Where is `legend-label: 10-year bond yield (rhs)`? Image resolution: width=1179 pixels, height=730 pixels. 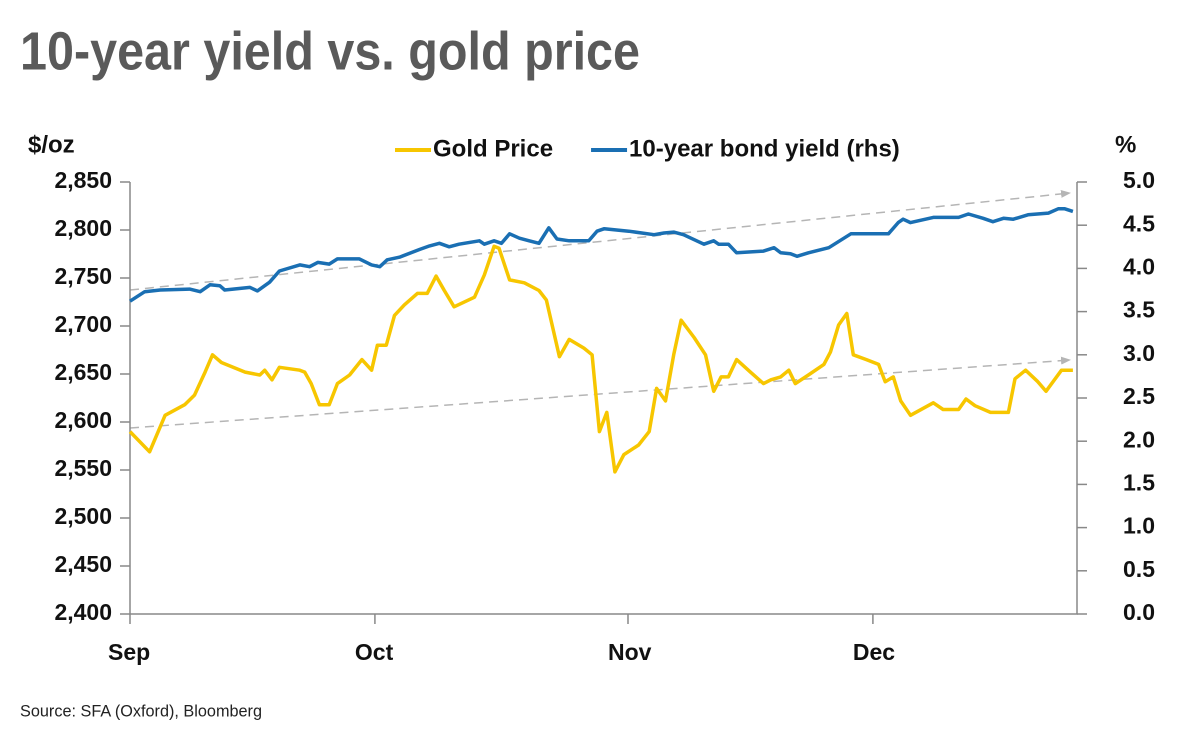
legend-label: 10-year bond yield (rhs) is located at coordinates (764, 148).